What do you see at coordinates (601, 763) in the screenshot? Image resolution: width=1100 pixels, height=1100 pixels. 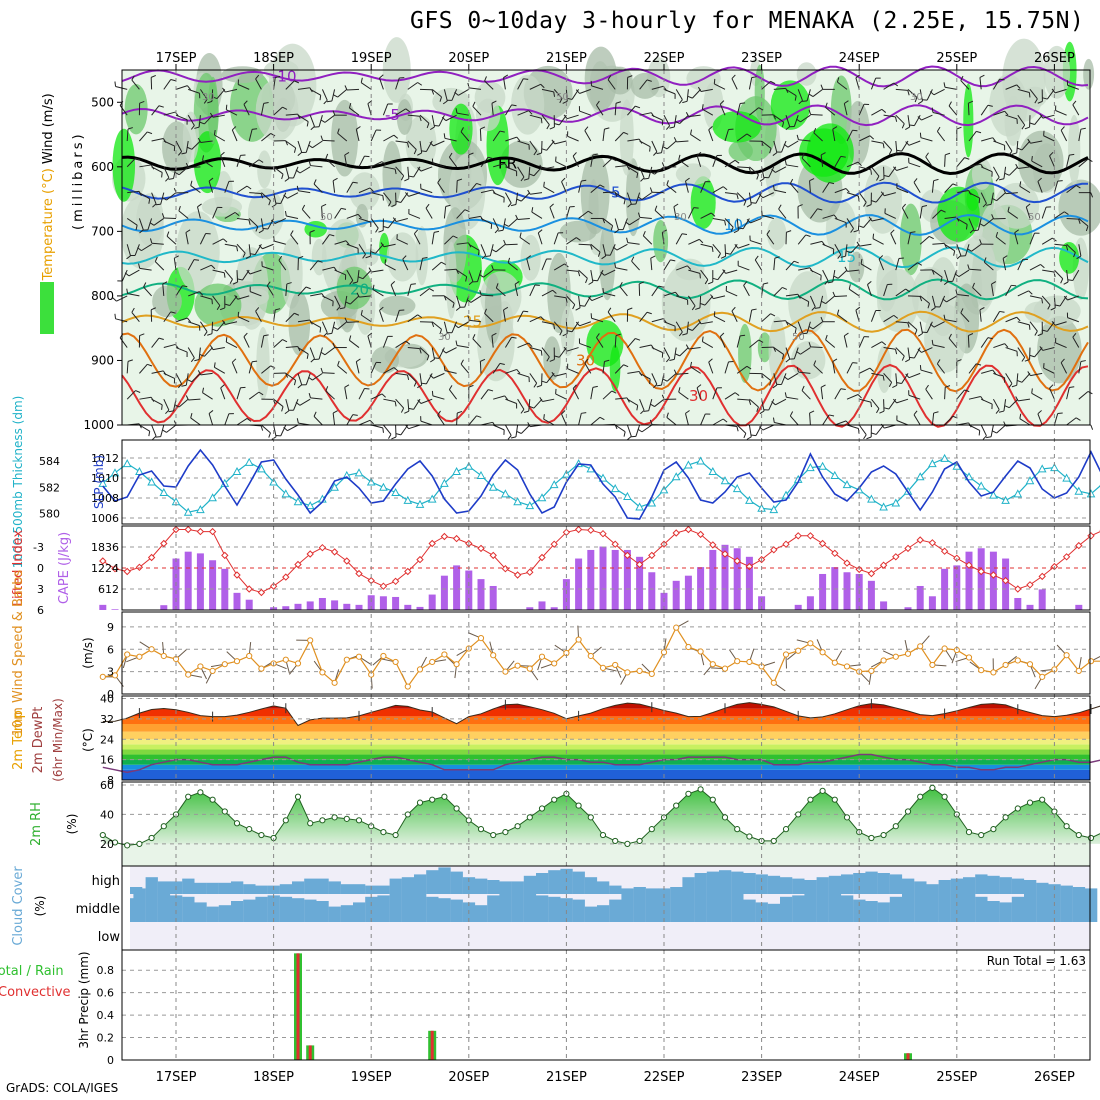 I see `dewpt-line` at bounding box center [601, 763].